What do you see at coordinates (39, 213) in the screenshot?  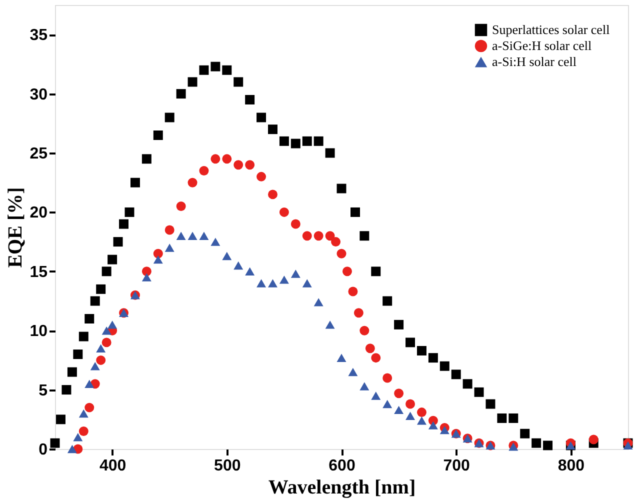 I see `y-tick-label: 20` at bounding box center [39, 213].